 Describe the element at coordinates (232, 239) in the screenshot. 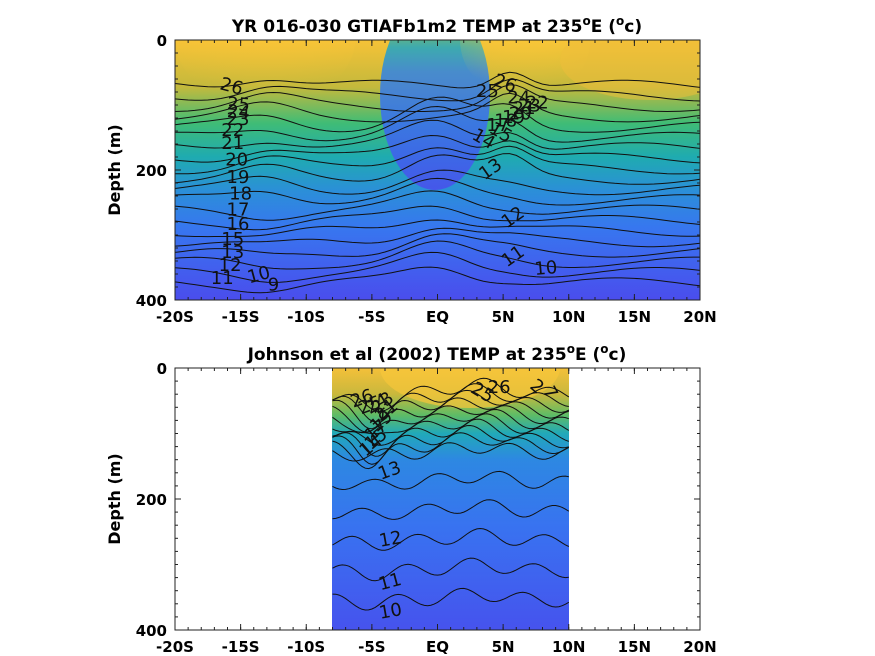

I see `contour-label: 15` at that location.